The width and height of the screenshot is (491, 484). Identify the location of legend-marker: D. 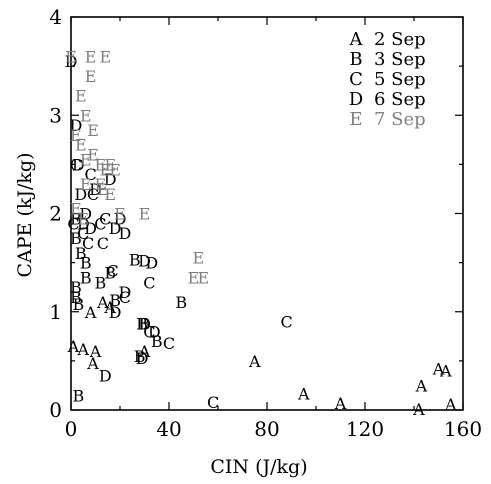
(356, 99).